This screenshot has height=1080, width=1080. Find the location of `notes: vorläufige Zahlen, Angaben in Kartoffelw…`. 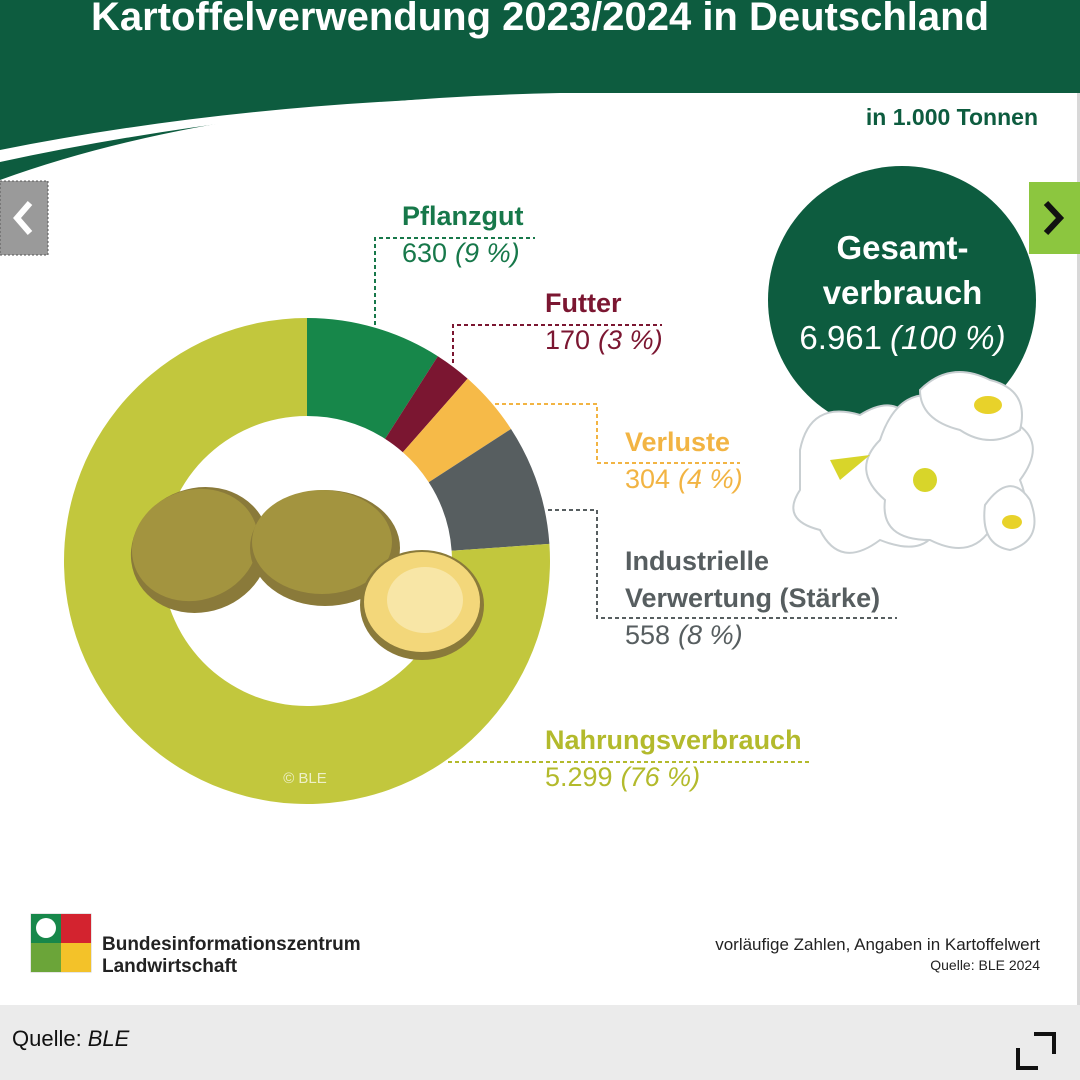

notes: vorläufige Zahlen, Angaben in Kartoffelw… is located at coordinates (877, 955).